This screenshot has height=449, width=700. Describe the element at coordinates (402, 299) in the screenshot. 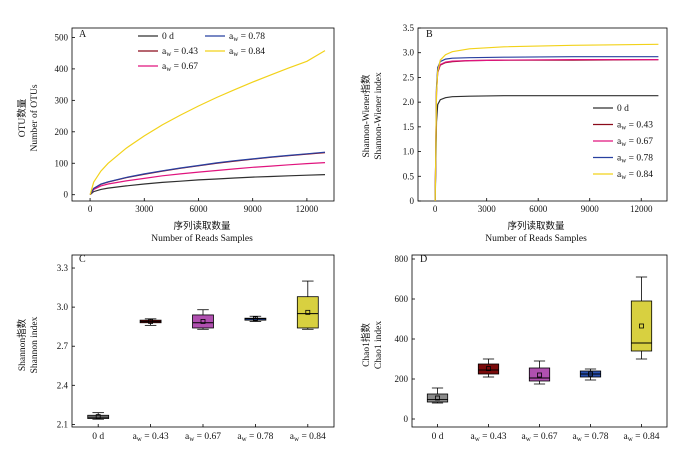

I see `panel-d-ytick-label: 600` at that location.